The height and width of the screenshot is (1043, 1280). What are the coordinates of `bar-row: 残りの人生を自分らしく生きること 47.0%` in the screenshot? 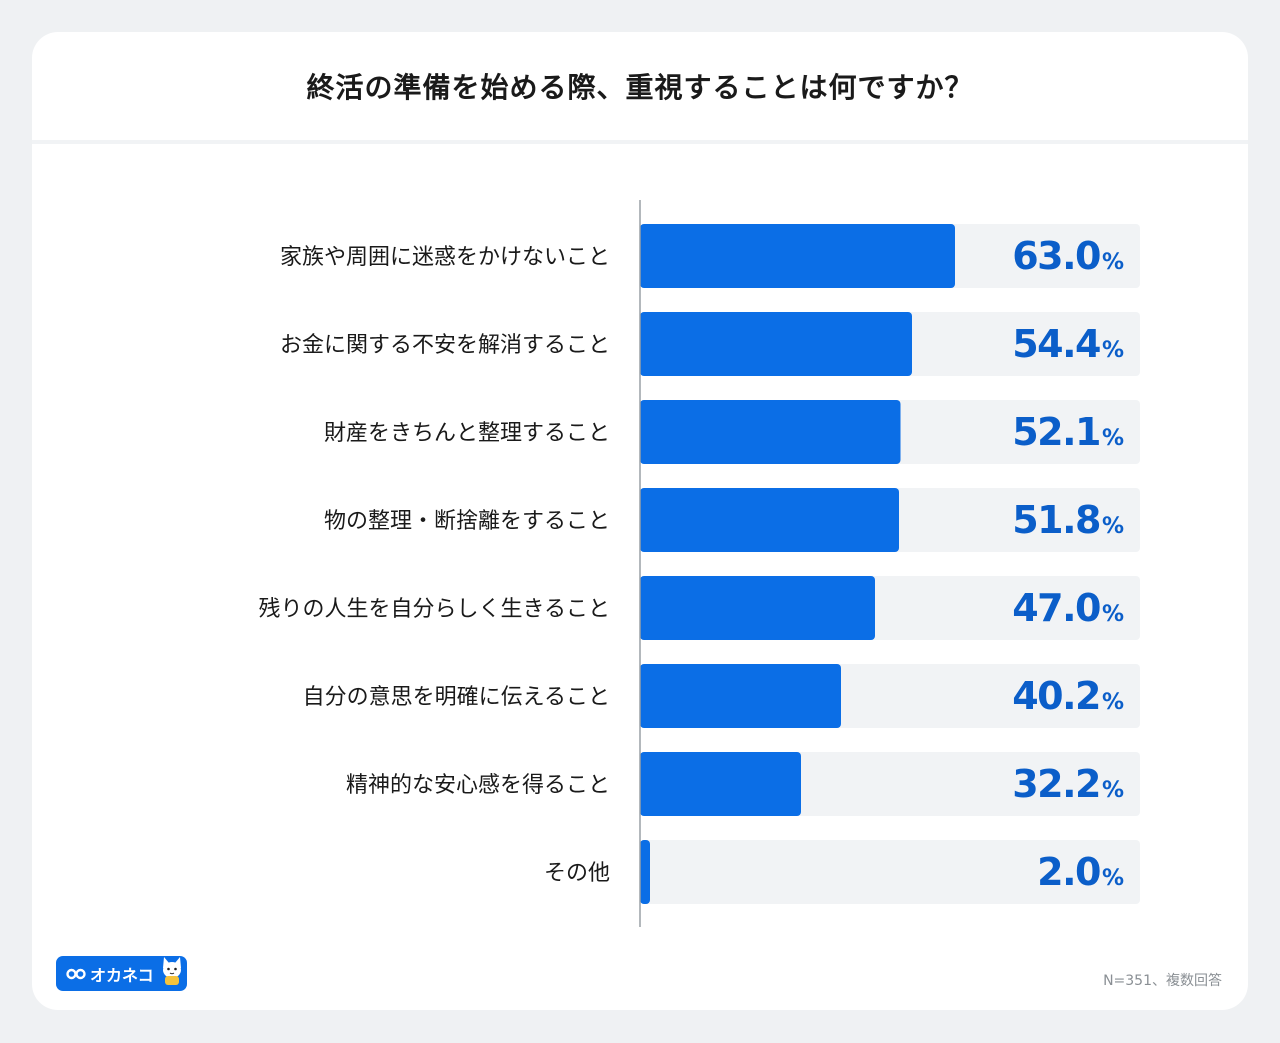 It's located at (699, 608).